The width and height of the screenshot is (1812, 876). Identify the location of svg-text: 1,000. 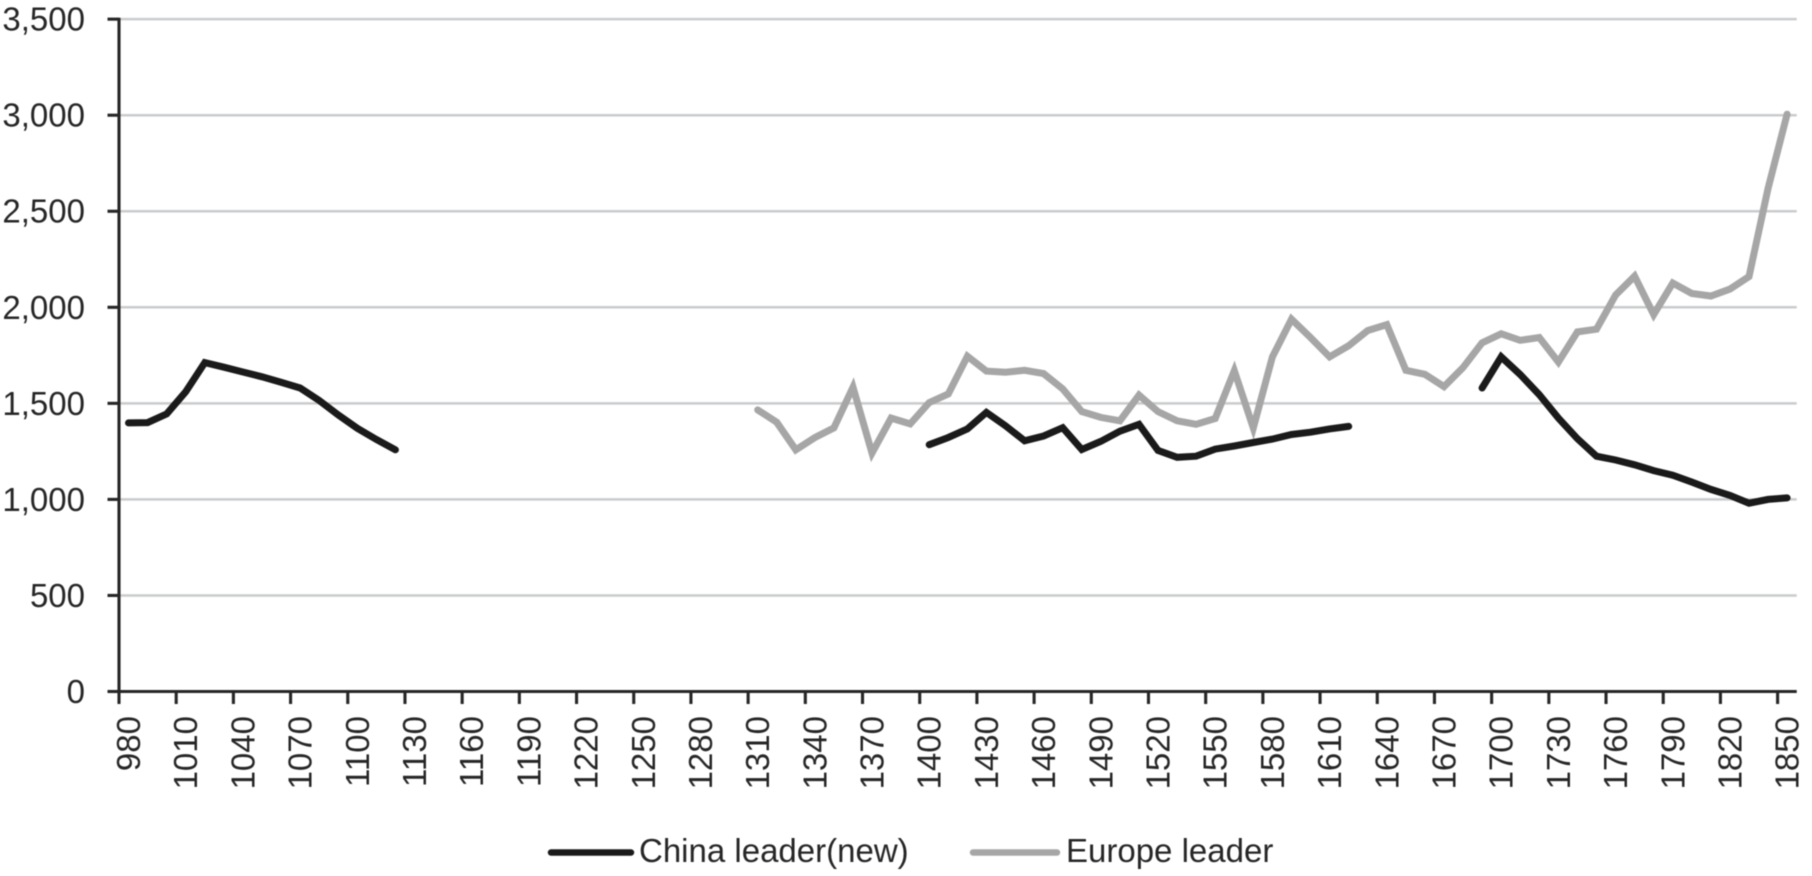
(43, 499).